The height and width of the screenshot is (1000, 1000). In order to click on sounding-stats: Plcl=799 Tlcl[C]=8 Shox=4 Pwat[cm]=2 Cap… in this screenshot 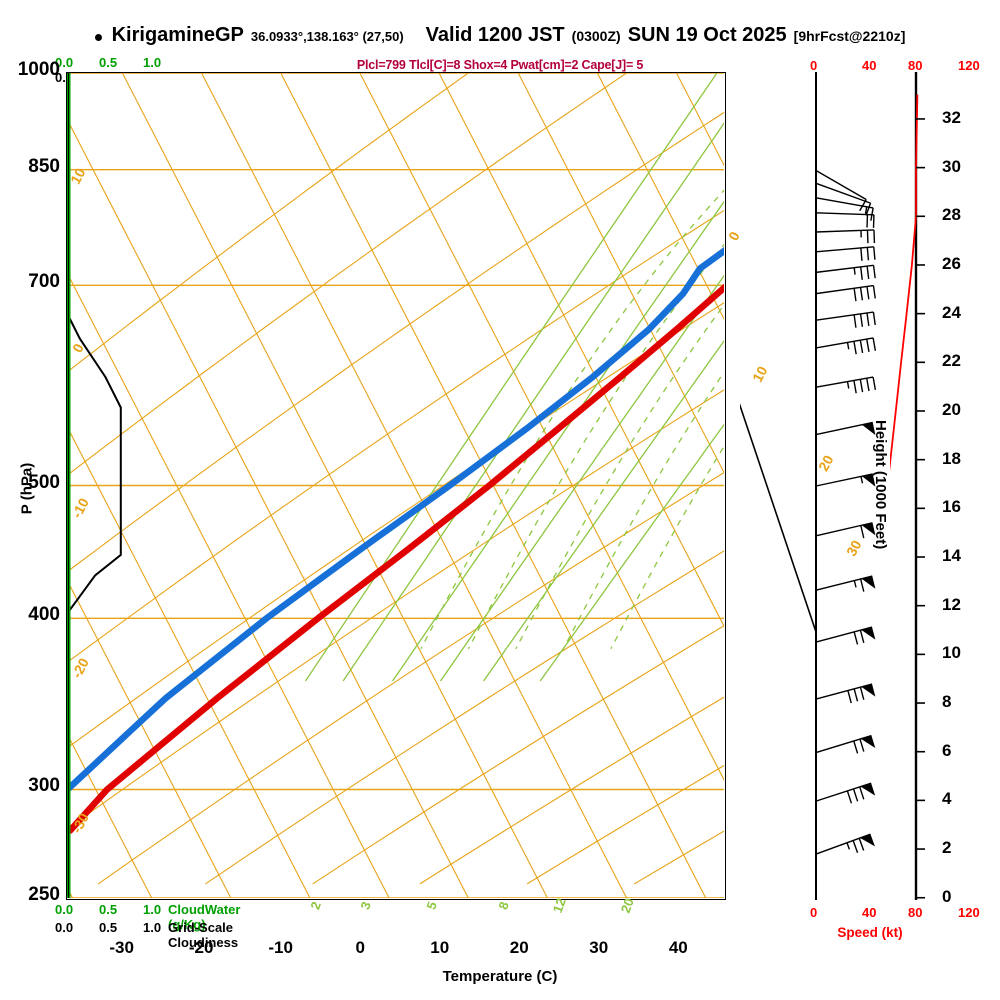, I will do `click(500, 65)`.